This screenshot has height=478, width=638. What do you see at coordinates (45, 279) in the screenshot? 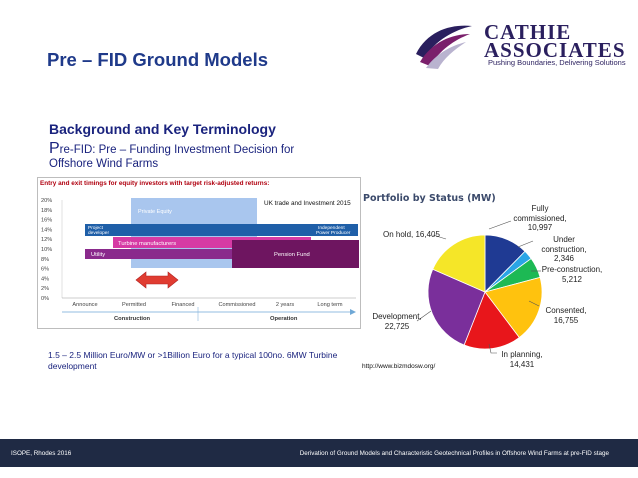
I see `y-tick-label: 4%` at bounding box center [45, 279].